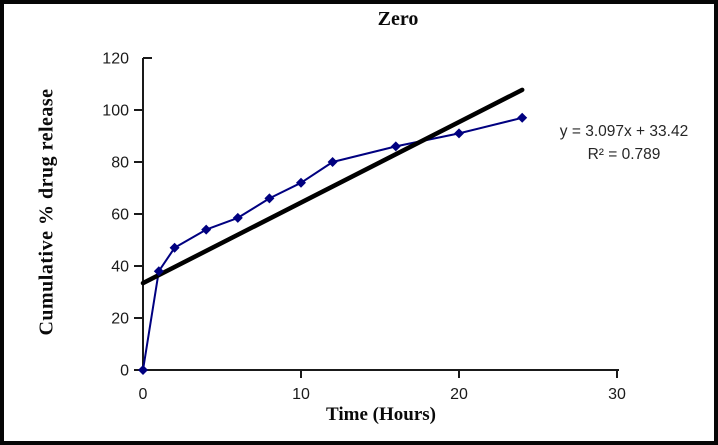 This screenshot has height=445, width=718. I want to click on x-tick-label: 0, so click(143, 394).